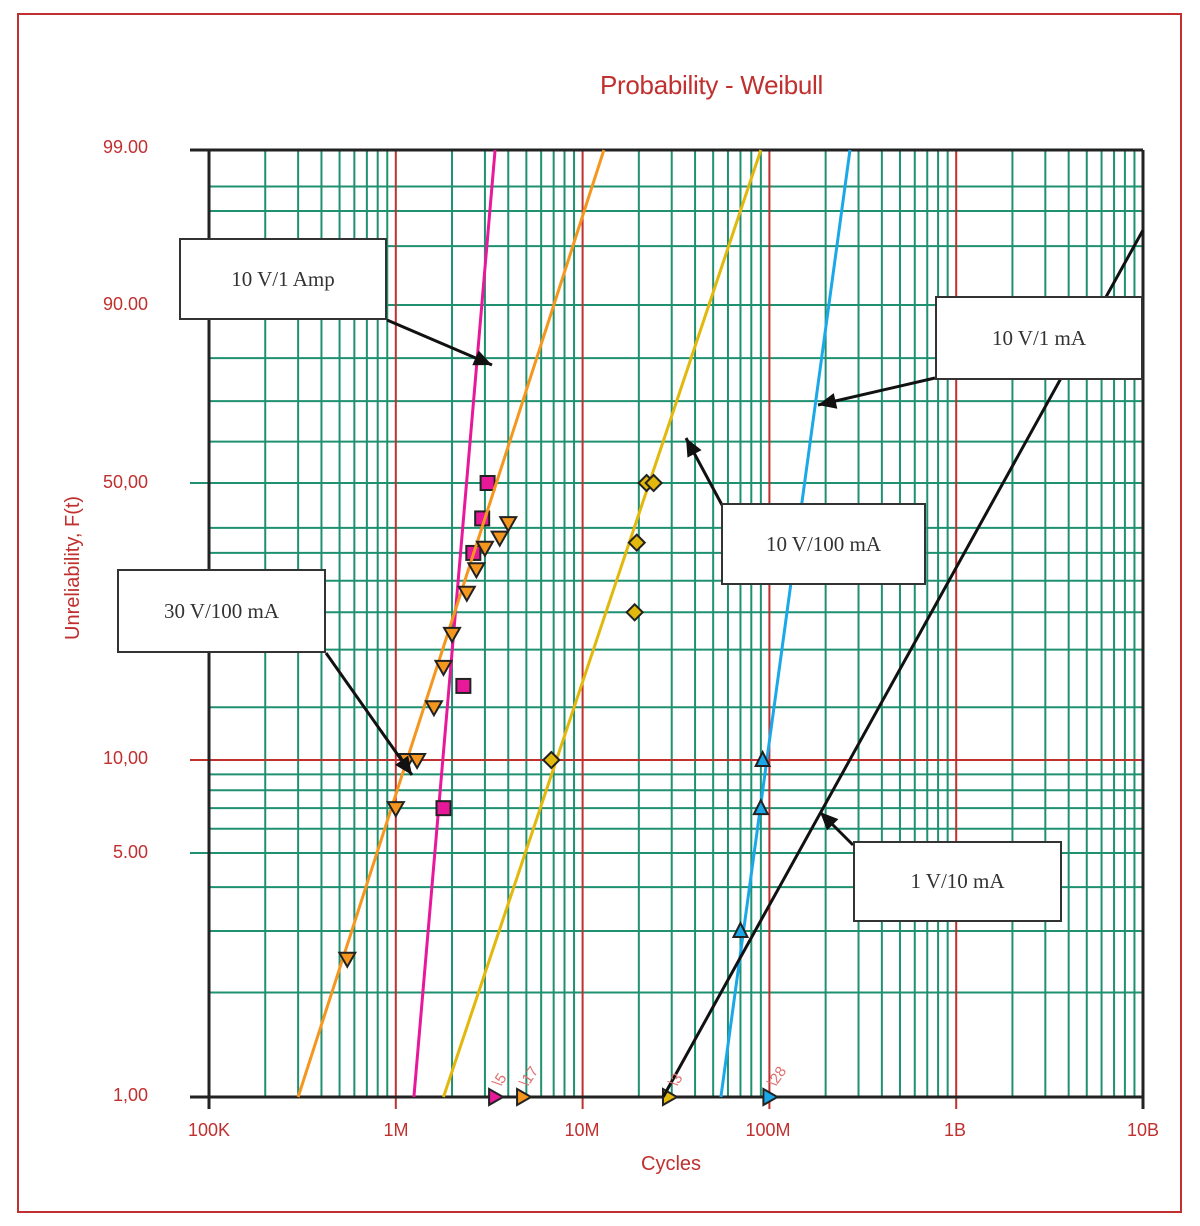 This screenshot has width=1200, height=1226. What do you see at coordinates (396, 1130) in the screenshot?
I see `x-tick-label: 1M` at bounding box center [396, 1130].